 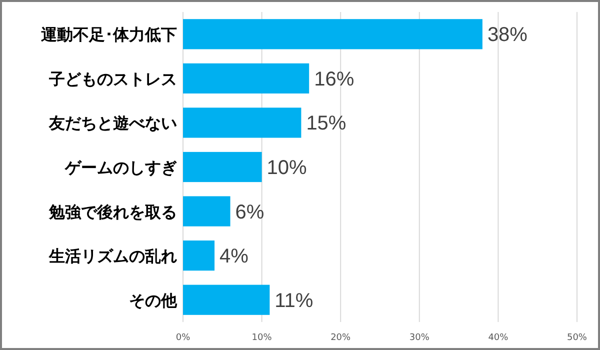 I want to click on data-label: 16%, so click(x=334, y=79).